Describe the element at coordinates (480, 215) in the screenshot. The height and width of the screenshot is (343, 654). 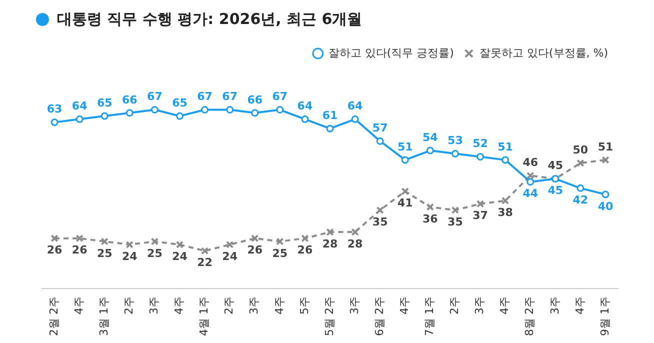
I see `data-label: 37` at that location.